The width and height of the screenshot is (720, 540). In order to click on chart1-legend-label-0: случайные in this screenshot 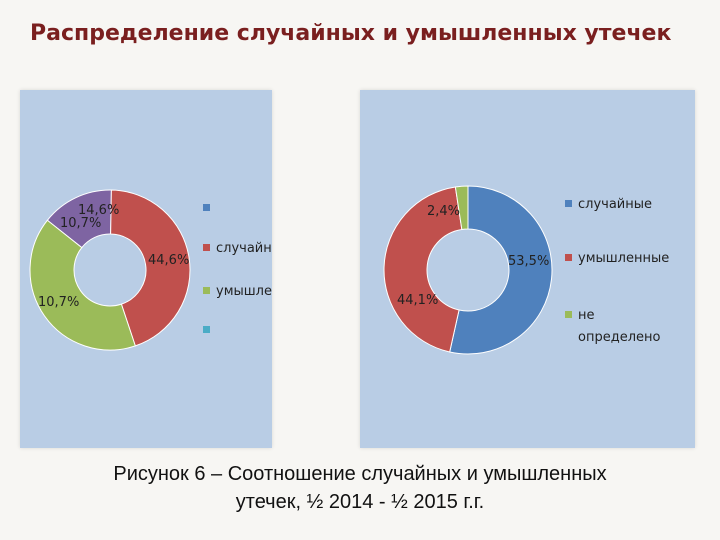, I will do `click(615, 204)`.